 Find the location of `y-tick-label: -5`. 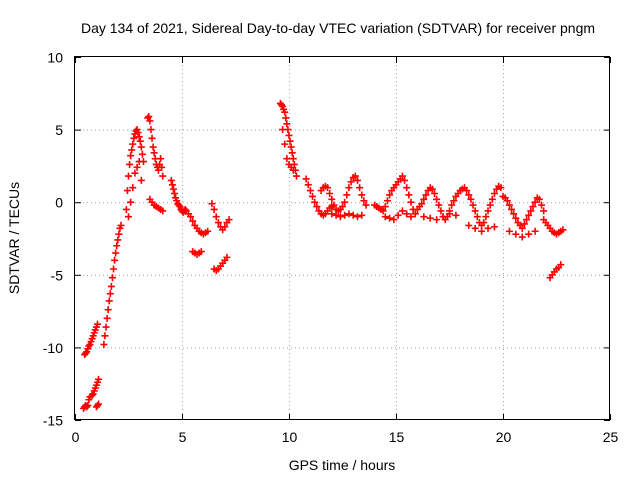

y-tick-label: -5 is located at coordinates (57, 275).